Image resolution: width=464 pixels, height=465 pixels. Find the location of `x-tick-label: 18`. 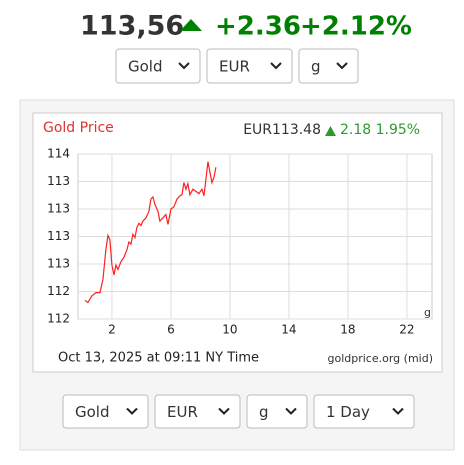

x-tick-label: 18 is located at coordinates (347, 330).